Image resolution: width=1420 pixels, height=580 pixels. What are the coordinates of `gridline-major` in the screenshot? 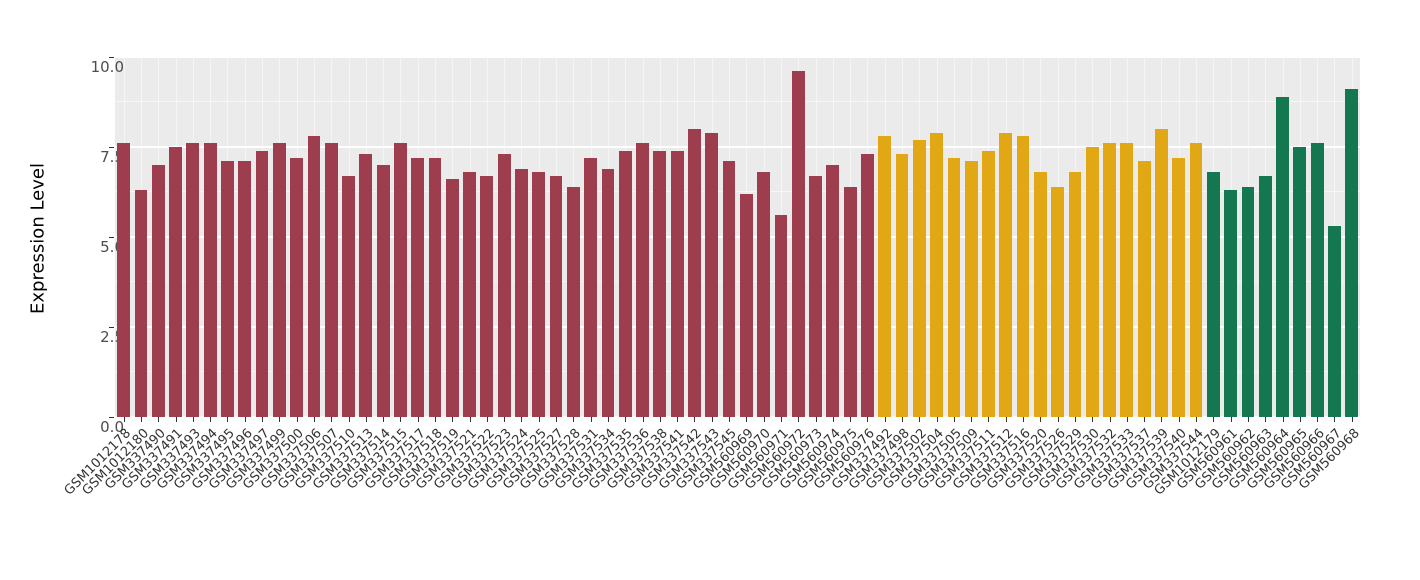 It's located at (737, 147).